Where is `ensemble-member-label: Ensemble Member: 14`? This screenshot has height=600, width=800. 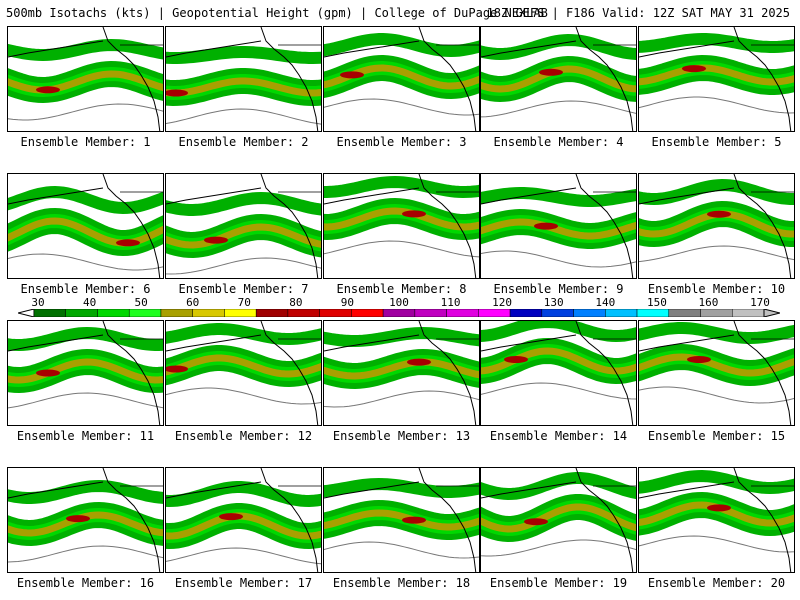
ensemble-member-label: Ensemble Member: 14 is located at coordinates (558, 436).